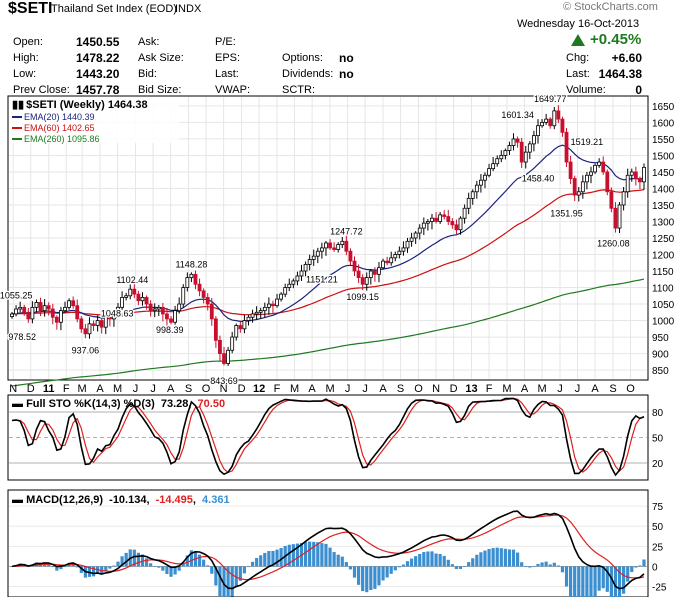 This screenshot has width=680, height=597. What do you see at coordinates (658, 527) in the screenshot?
I see `macd-y-tick: 50` at bounding box center [658, 527].